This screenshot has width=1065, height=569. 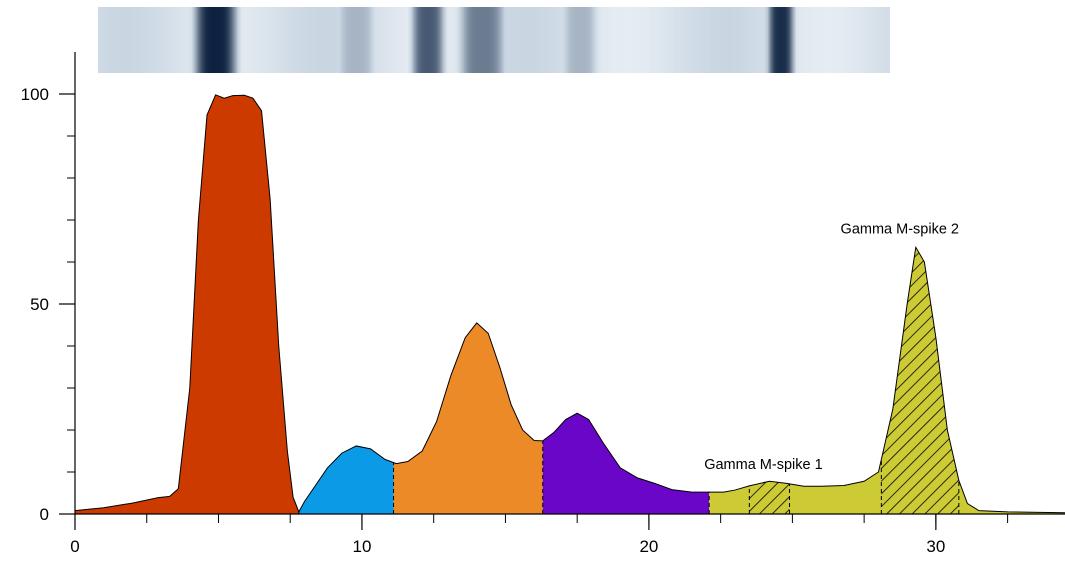 I want to click on x-tick-label: 0, so click(x=74, y=546).